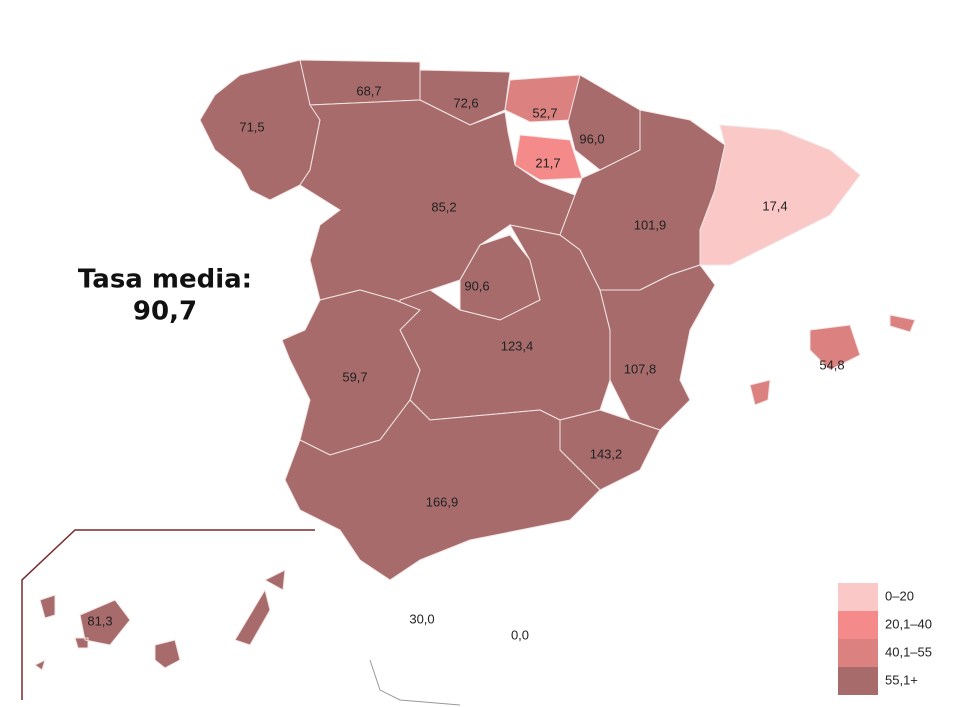 The height and width of the screenshot is (707, 957). Describe the element at coordinates (640, 368) in the screenshot. I see `region-label: 107,8` at that location.